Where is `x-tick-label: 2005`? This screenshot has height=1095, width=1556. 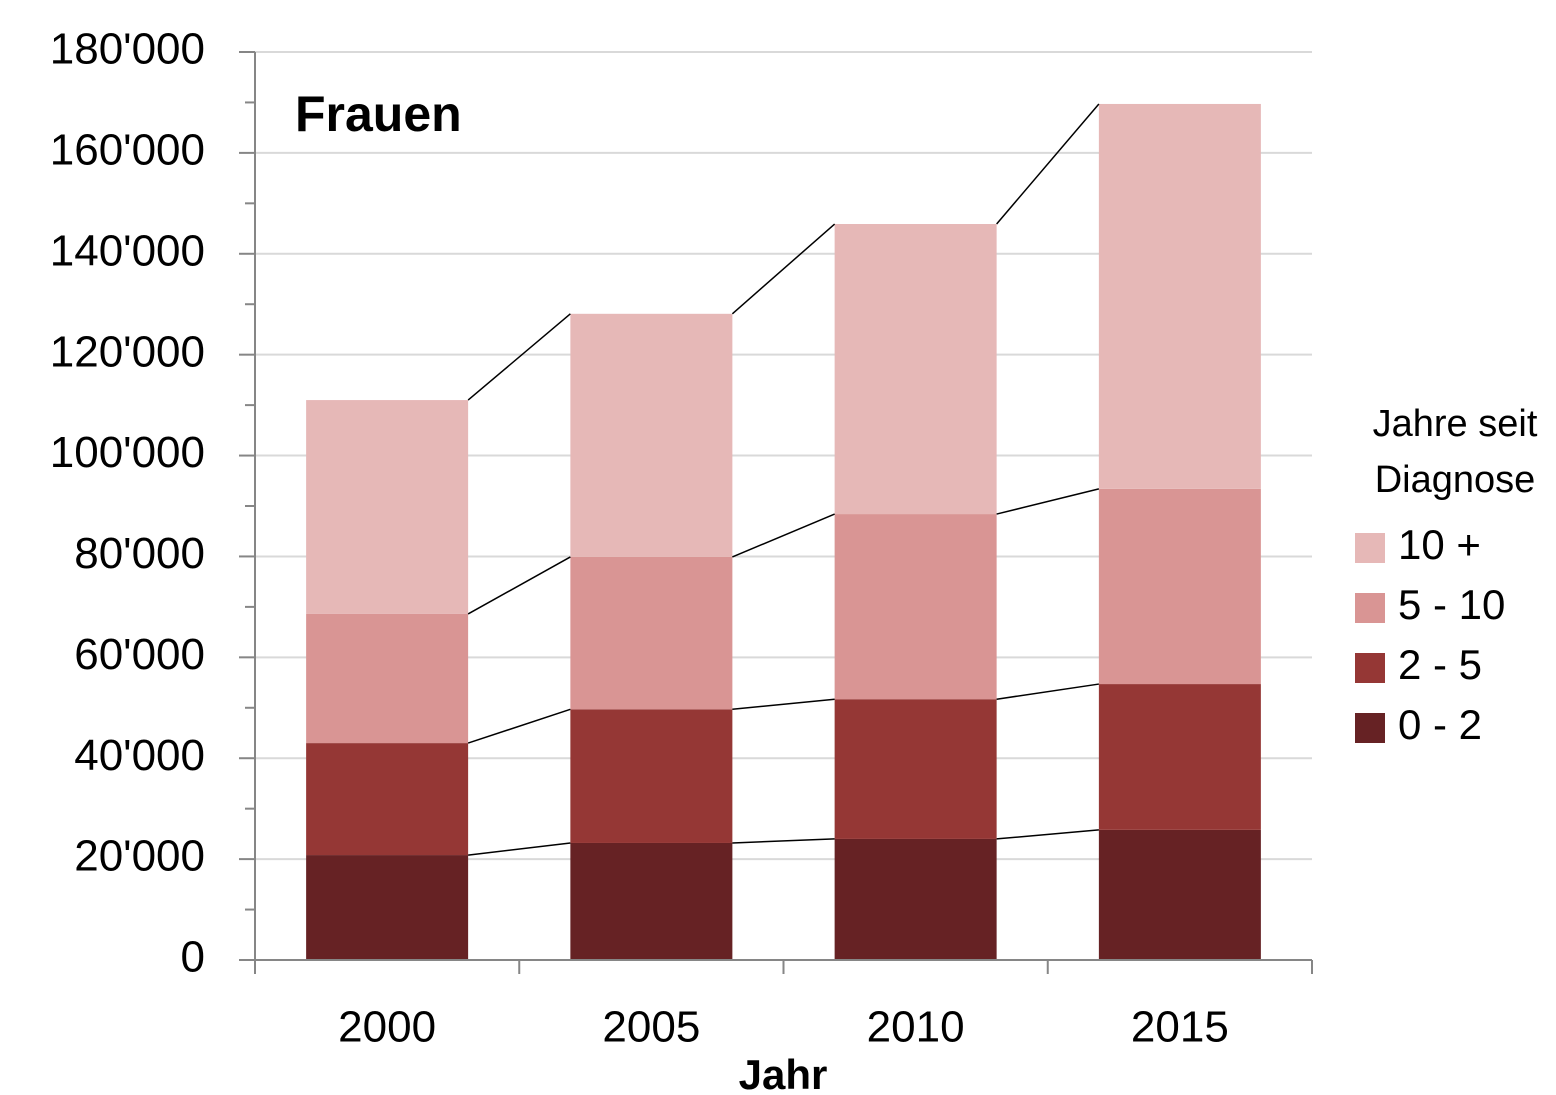 x-tick-label: 2005 is located at coordinates (651, 1027).